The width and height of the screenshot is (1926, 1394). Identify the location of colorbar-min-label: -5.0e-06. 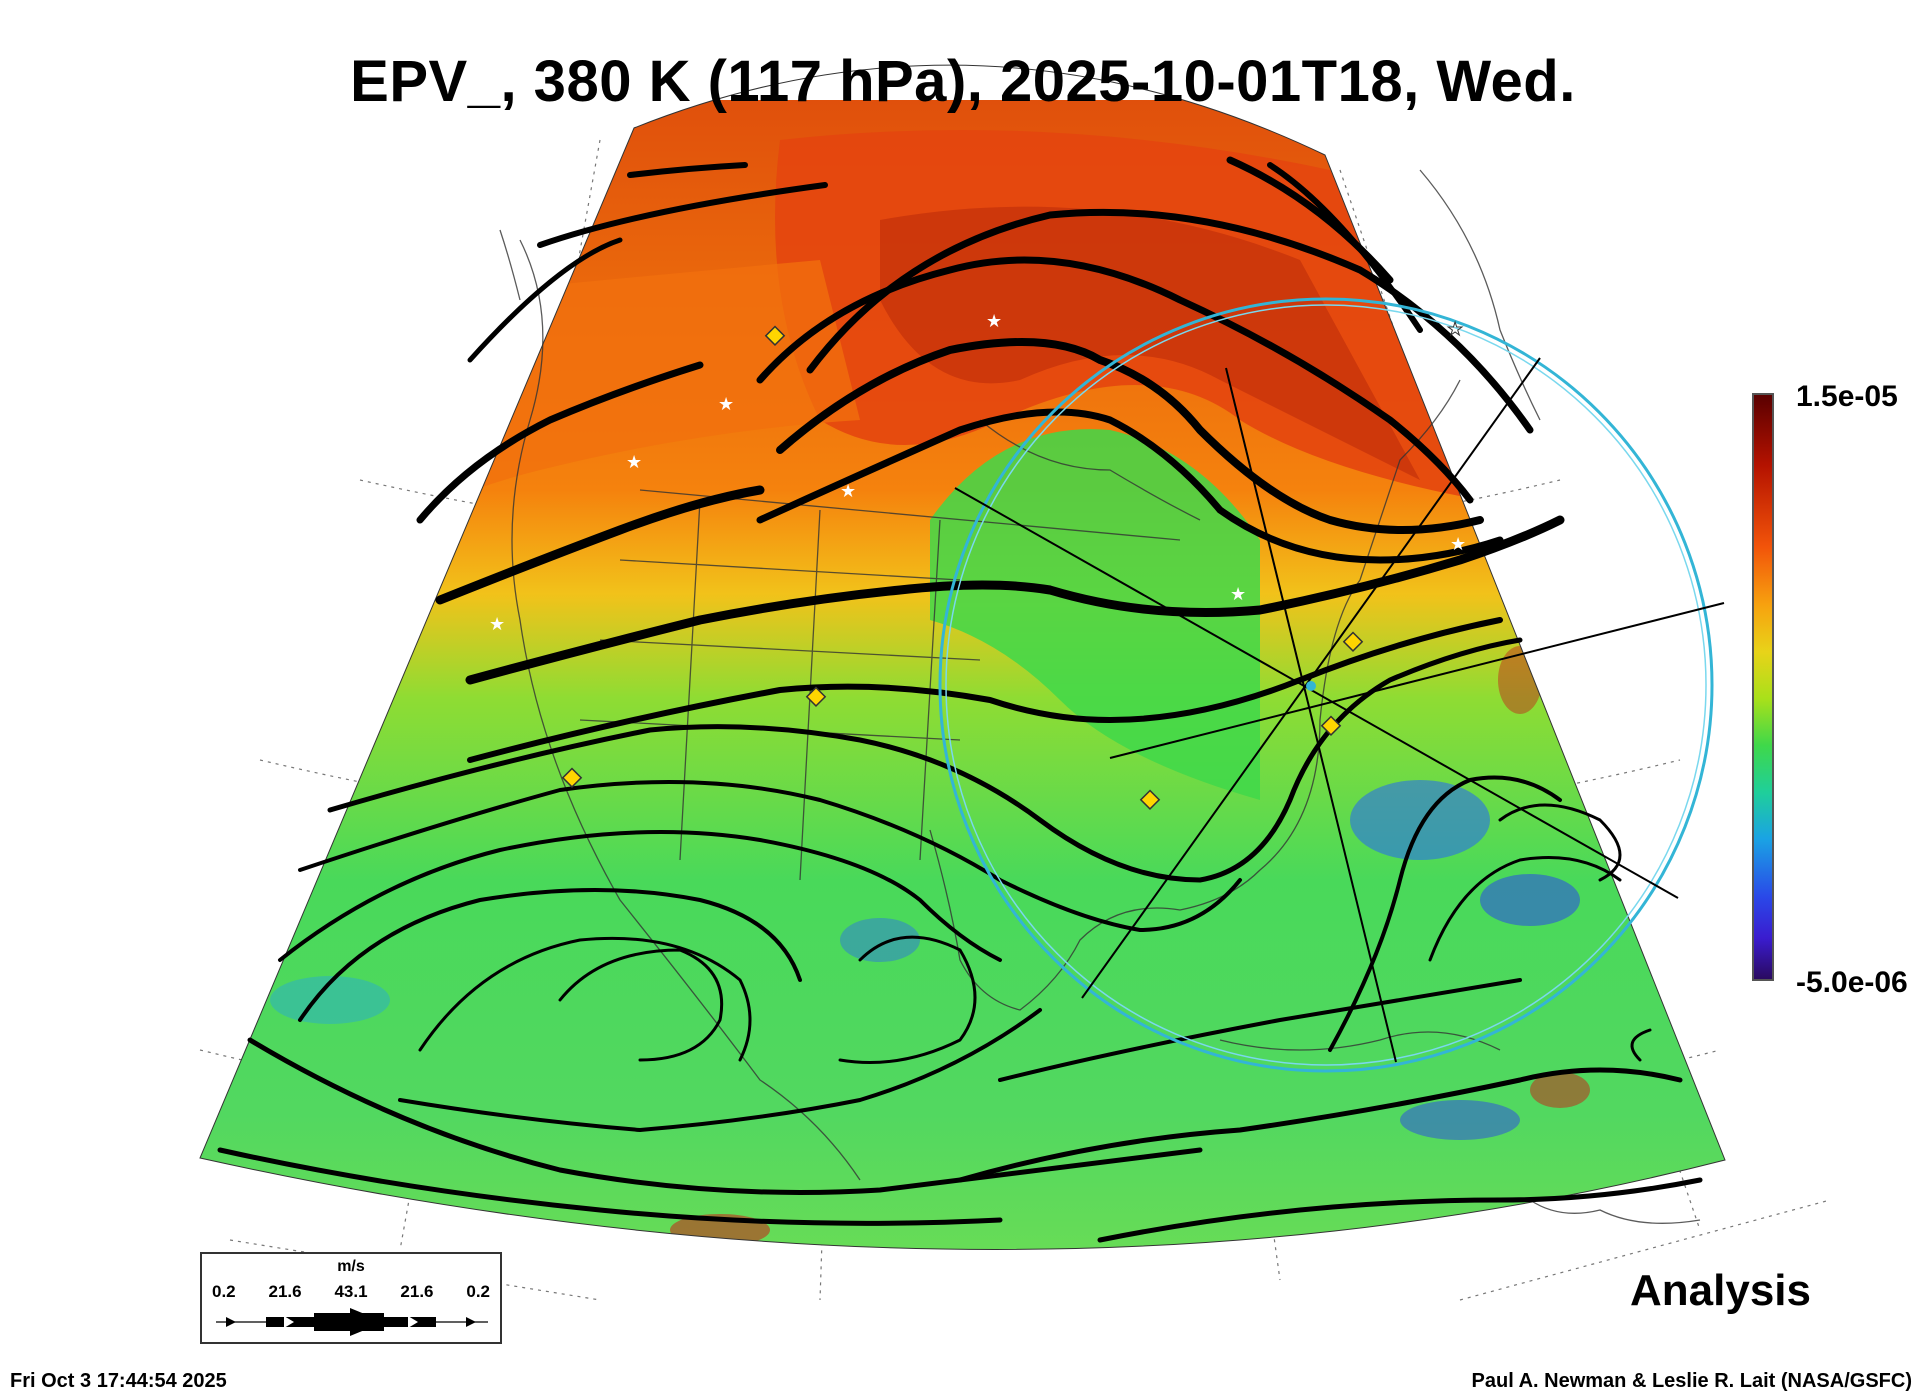
(1852, 982).